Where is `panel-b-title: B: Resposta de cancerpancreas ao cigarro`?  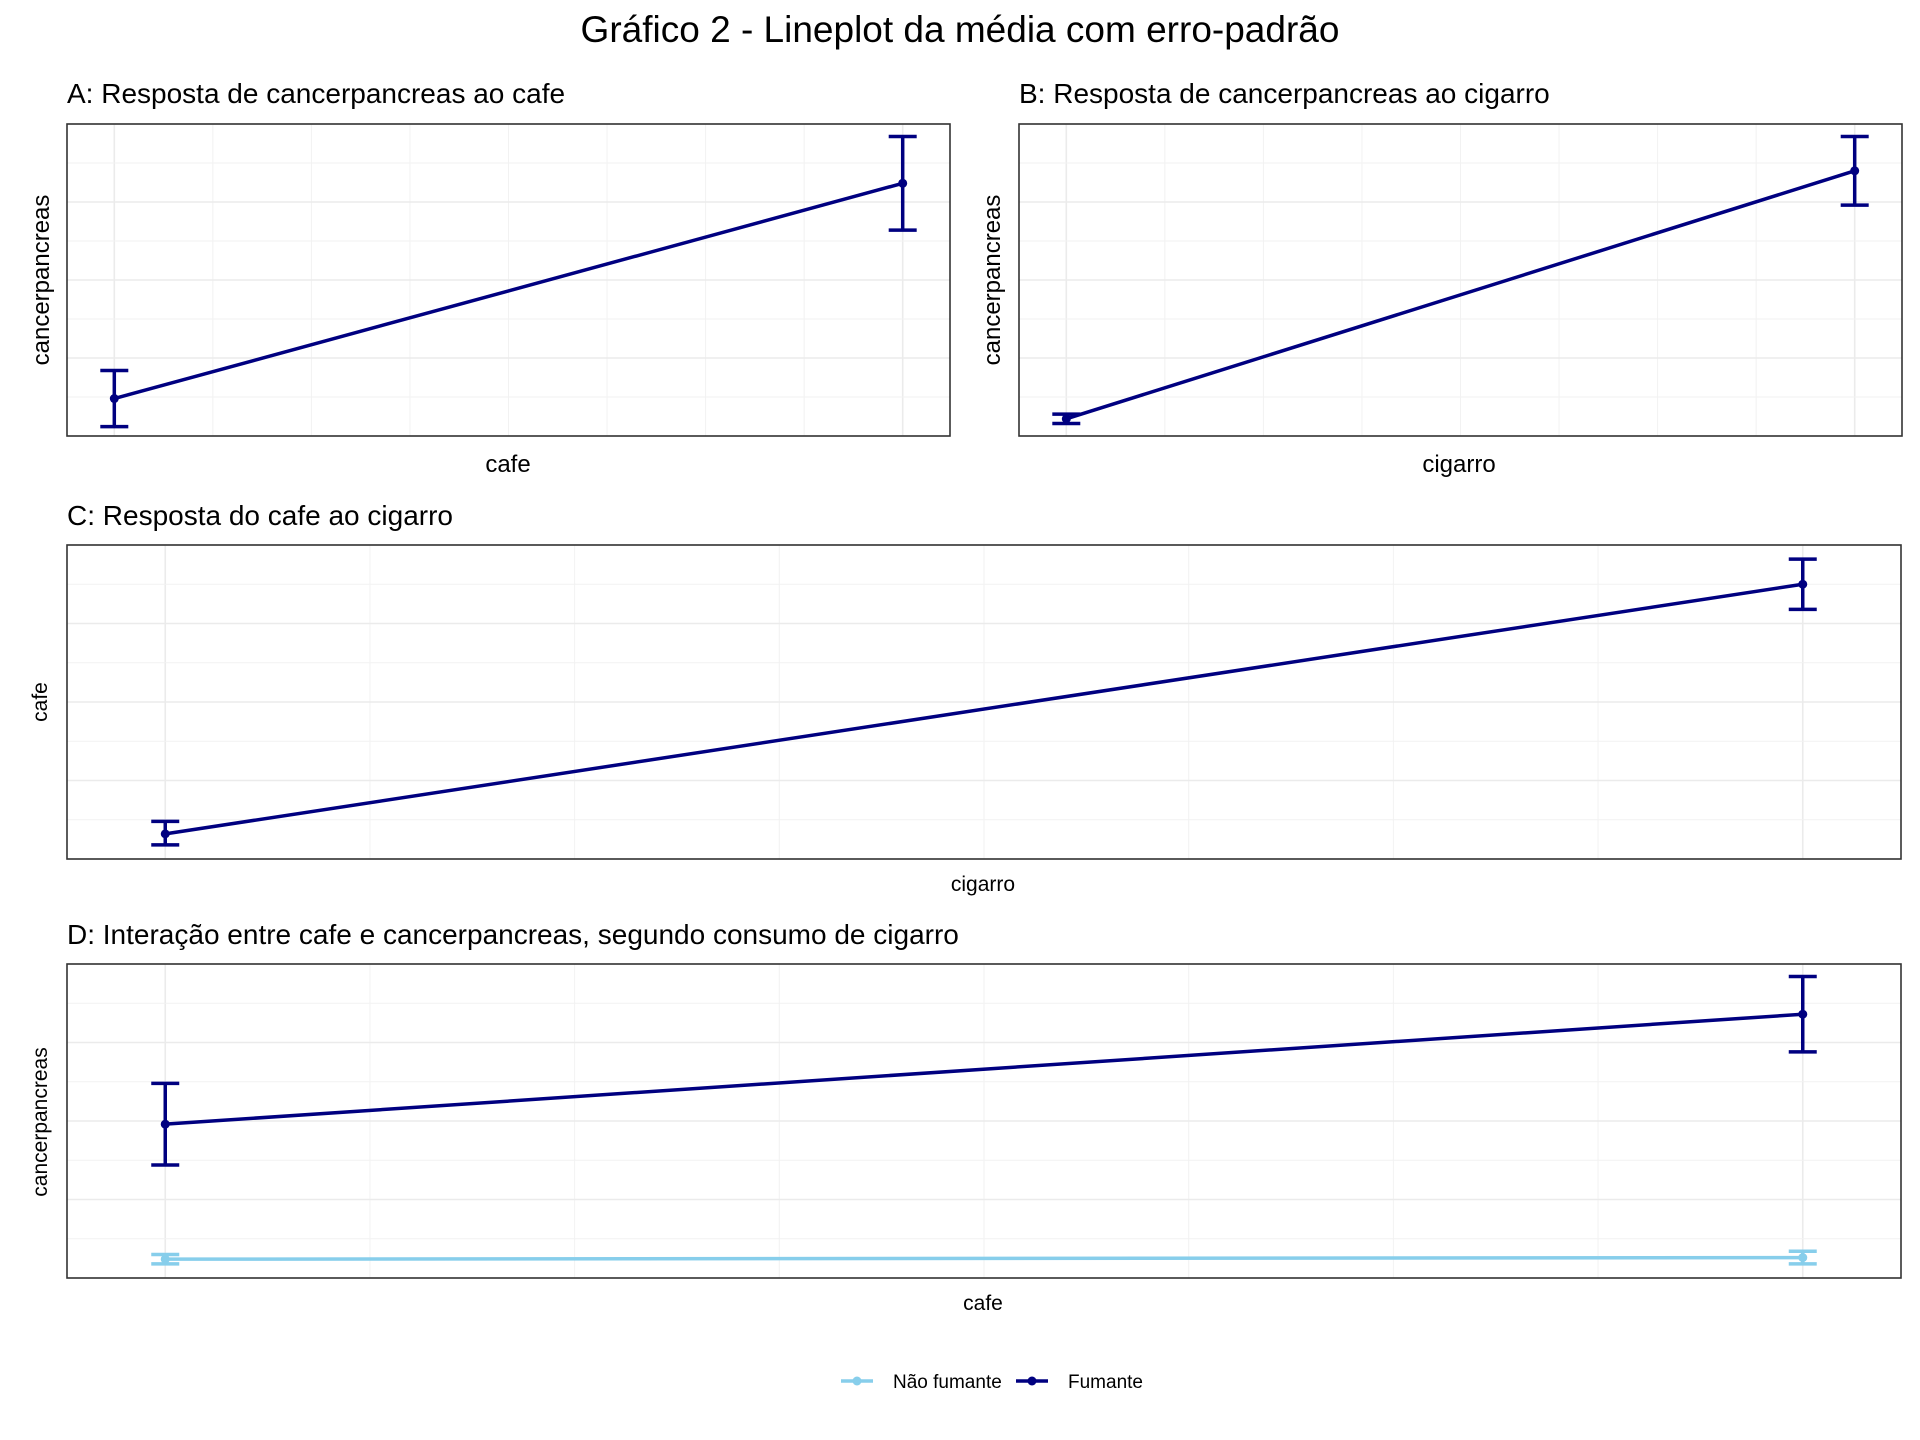 panel-b-title: B: Resposta de cancerpancreas ao cigarro is located at coordinates (1284, 93).